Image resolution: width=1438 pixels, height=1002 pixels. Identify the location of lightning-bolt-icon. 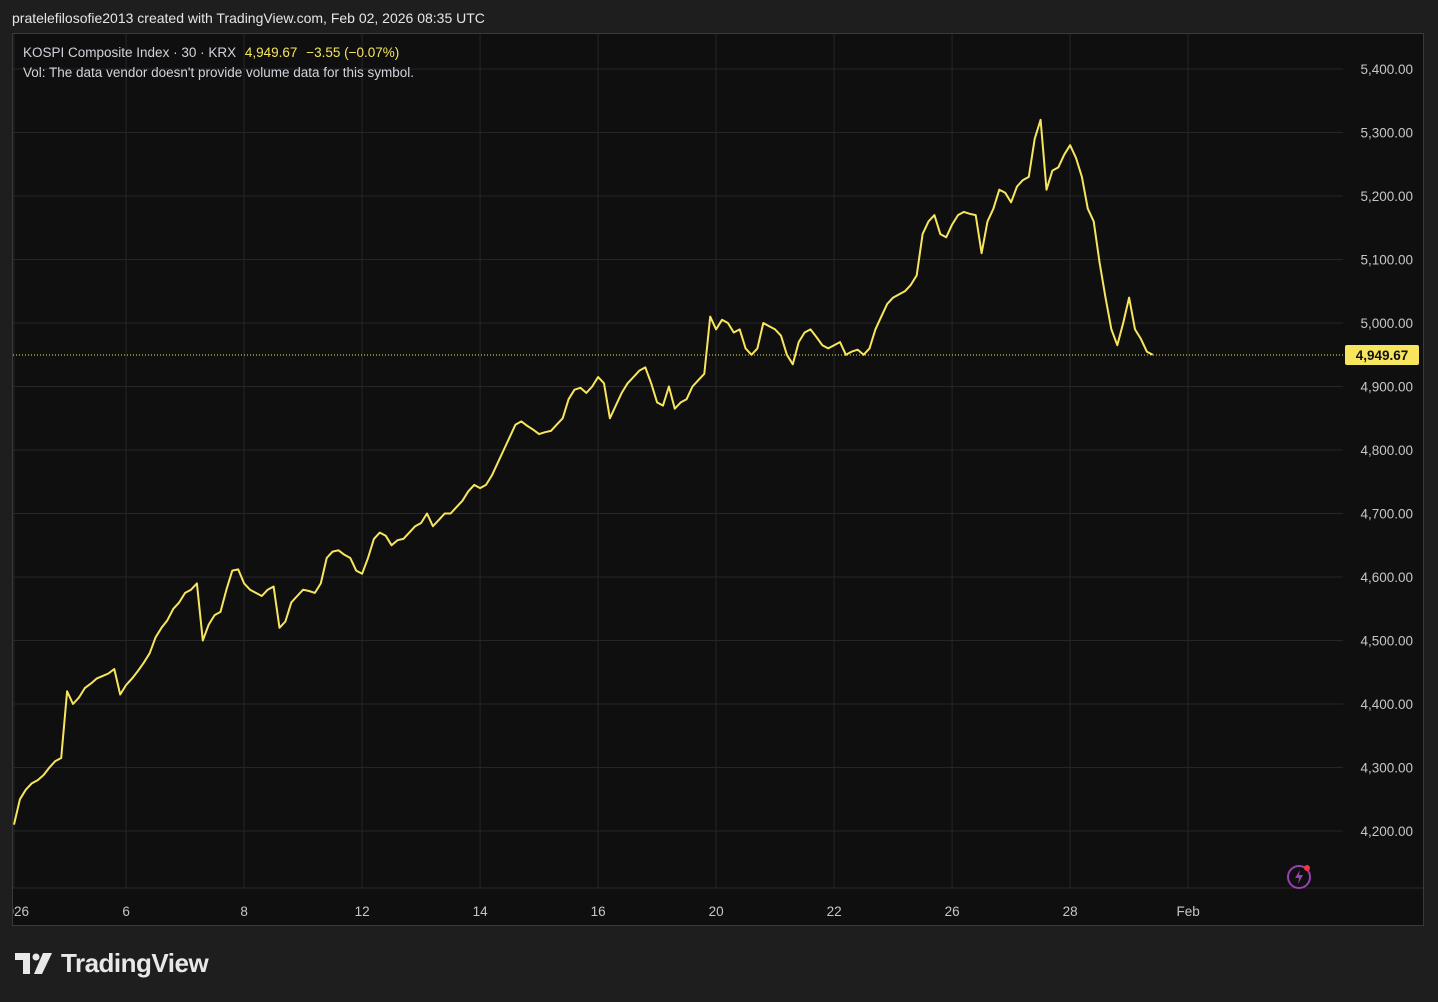
(1299, 876).